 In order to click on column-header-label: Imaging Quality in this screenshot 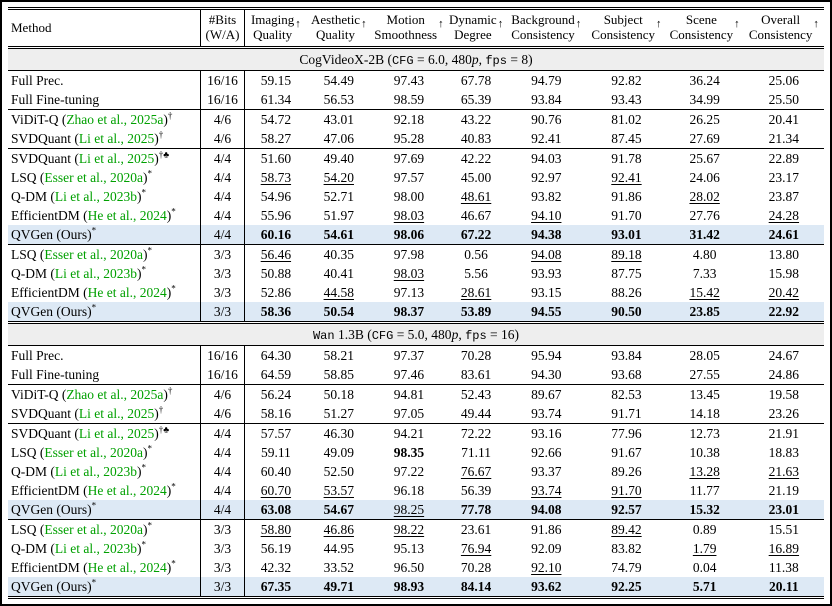, I will do `click(272, 27)`.